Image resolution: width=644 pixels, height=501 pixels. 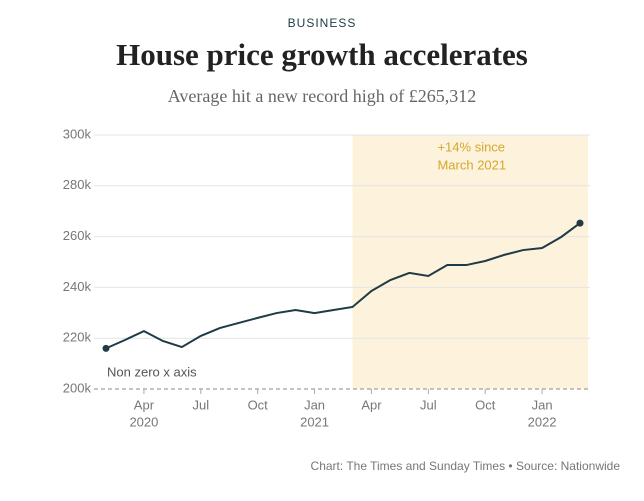 What do you see at coordinates (77, 387) in the screenshot?
I see `y-tick-label: 200k` at bounding box center [77, 387].